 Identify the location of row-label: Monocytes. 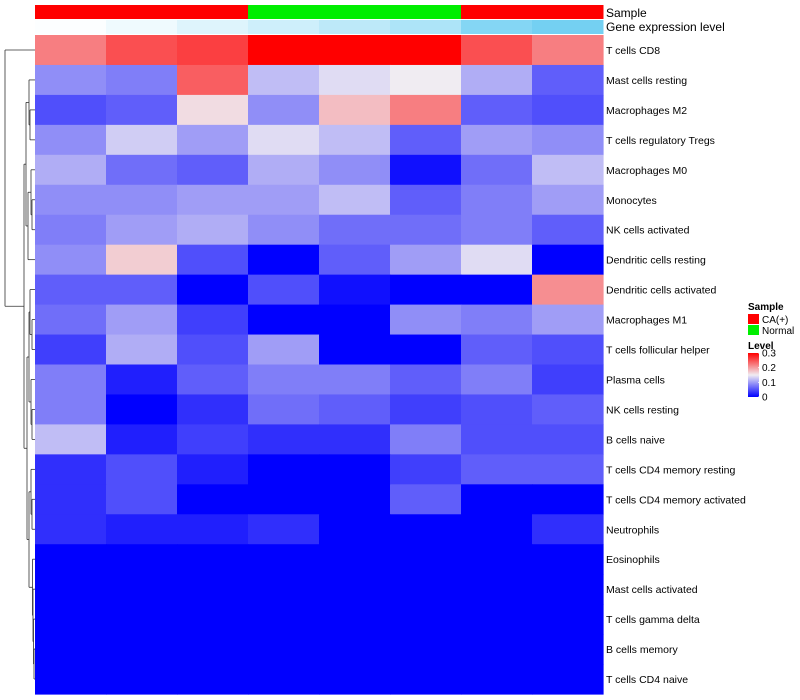
(631, 201).